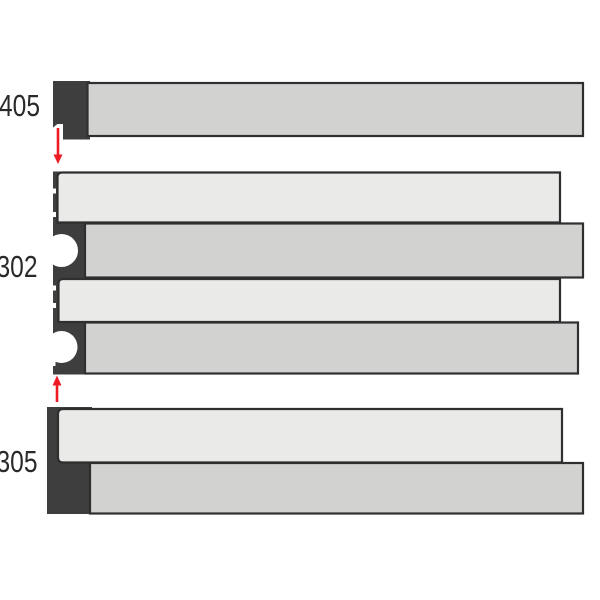 Image resolution: width=600 pixels, height=600 pixels. I want to click on arrow-down-head, so click(58, 159).